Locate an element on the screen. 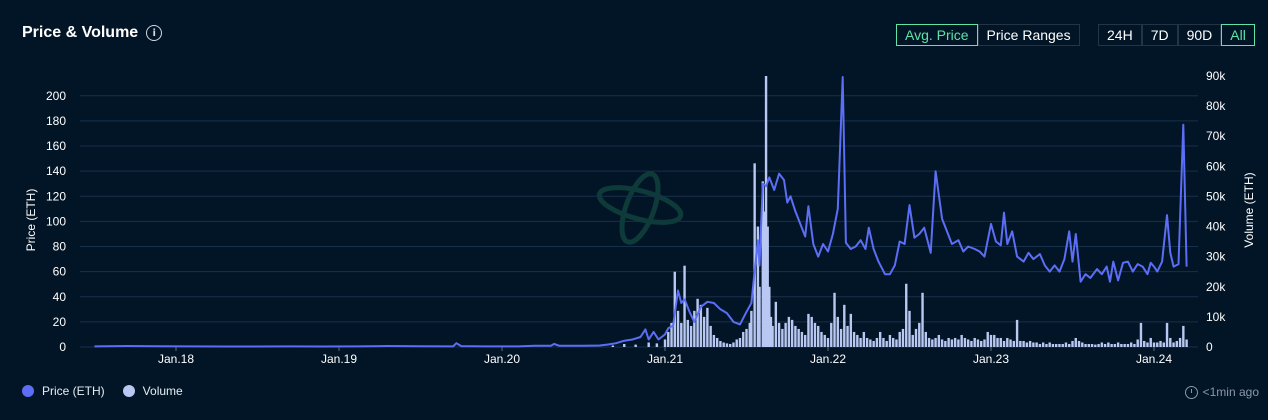  tab-all: All is located at coordinates (1238, 35).